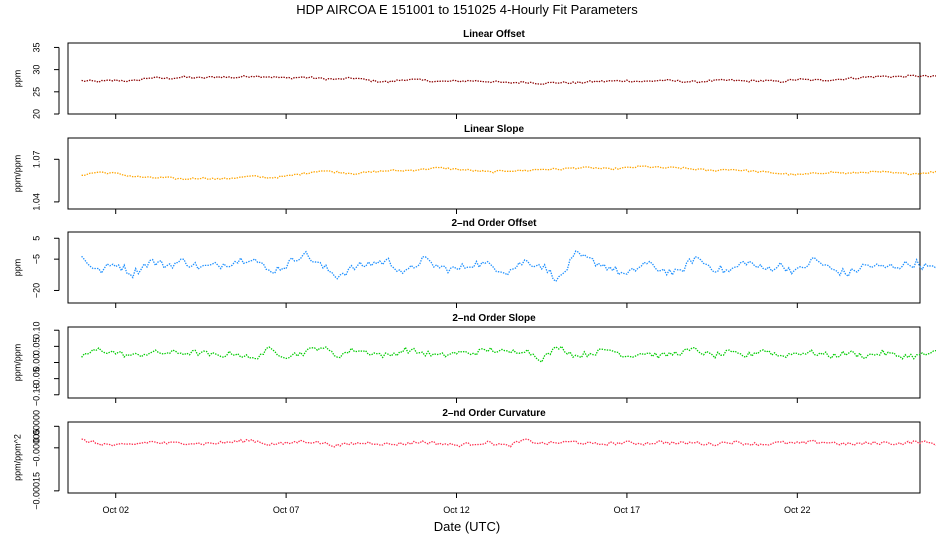  I want to click on y-tick-label: −0.00005, so click(36, 448).